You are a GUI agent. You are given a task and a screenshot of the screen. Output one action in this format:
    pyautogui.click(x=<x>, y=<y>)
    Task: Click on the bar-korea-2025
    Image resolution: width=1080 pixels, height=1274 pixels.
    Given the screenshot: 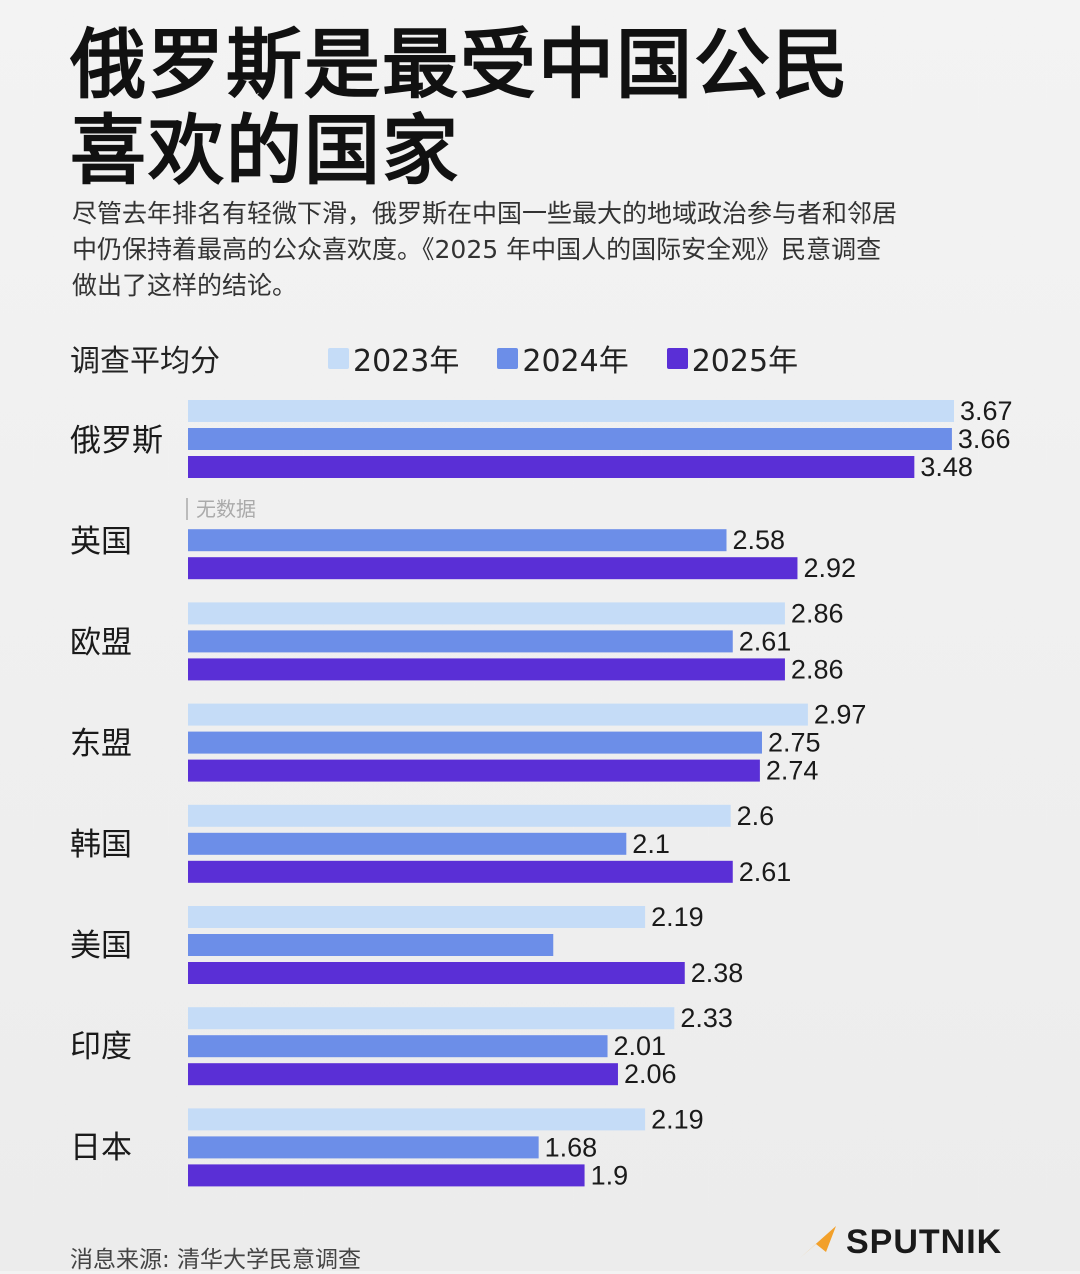 What is the action you would take?
    pyautogui.click(x=460, y=871)
    